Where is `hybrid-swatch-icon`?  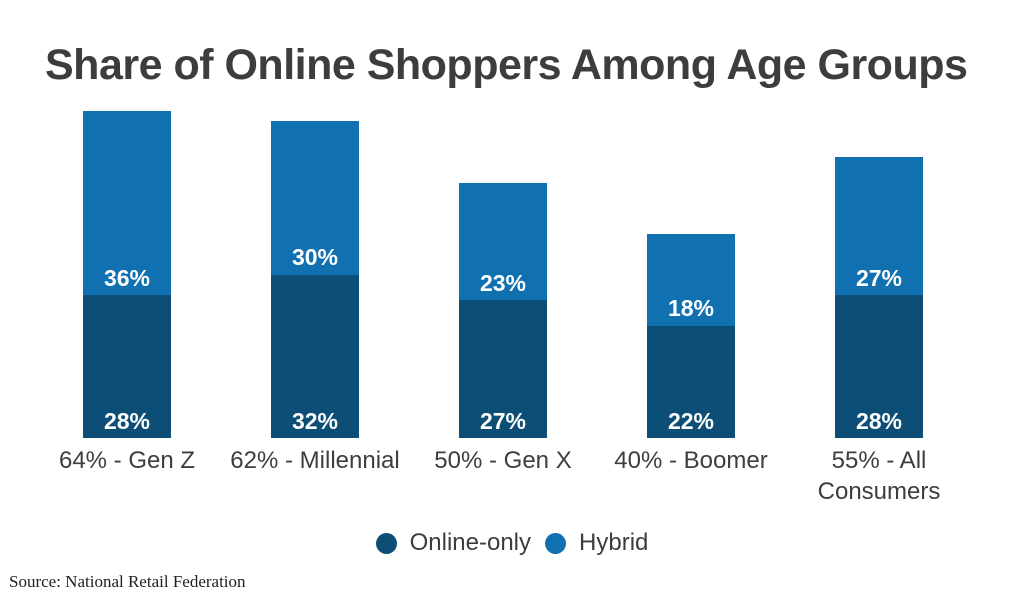 hybrid-swatch-icon is located at coordinates (556, 543).